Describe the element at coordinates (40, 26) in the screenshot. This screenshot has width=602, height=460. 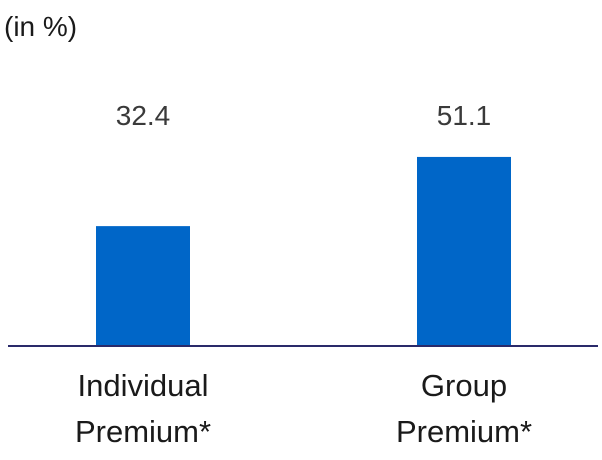
I see `unit-label: (in %)` at that location.